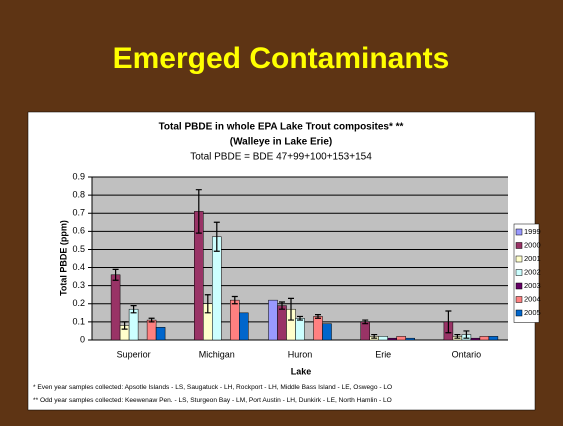 The width and height of the screenshot is (563, 426). Describe the element at coordinates (532, 258) in the screenshot. I see `legend-label: 2001` at that location.